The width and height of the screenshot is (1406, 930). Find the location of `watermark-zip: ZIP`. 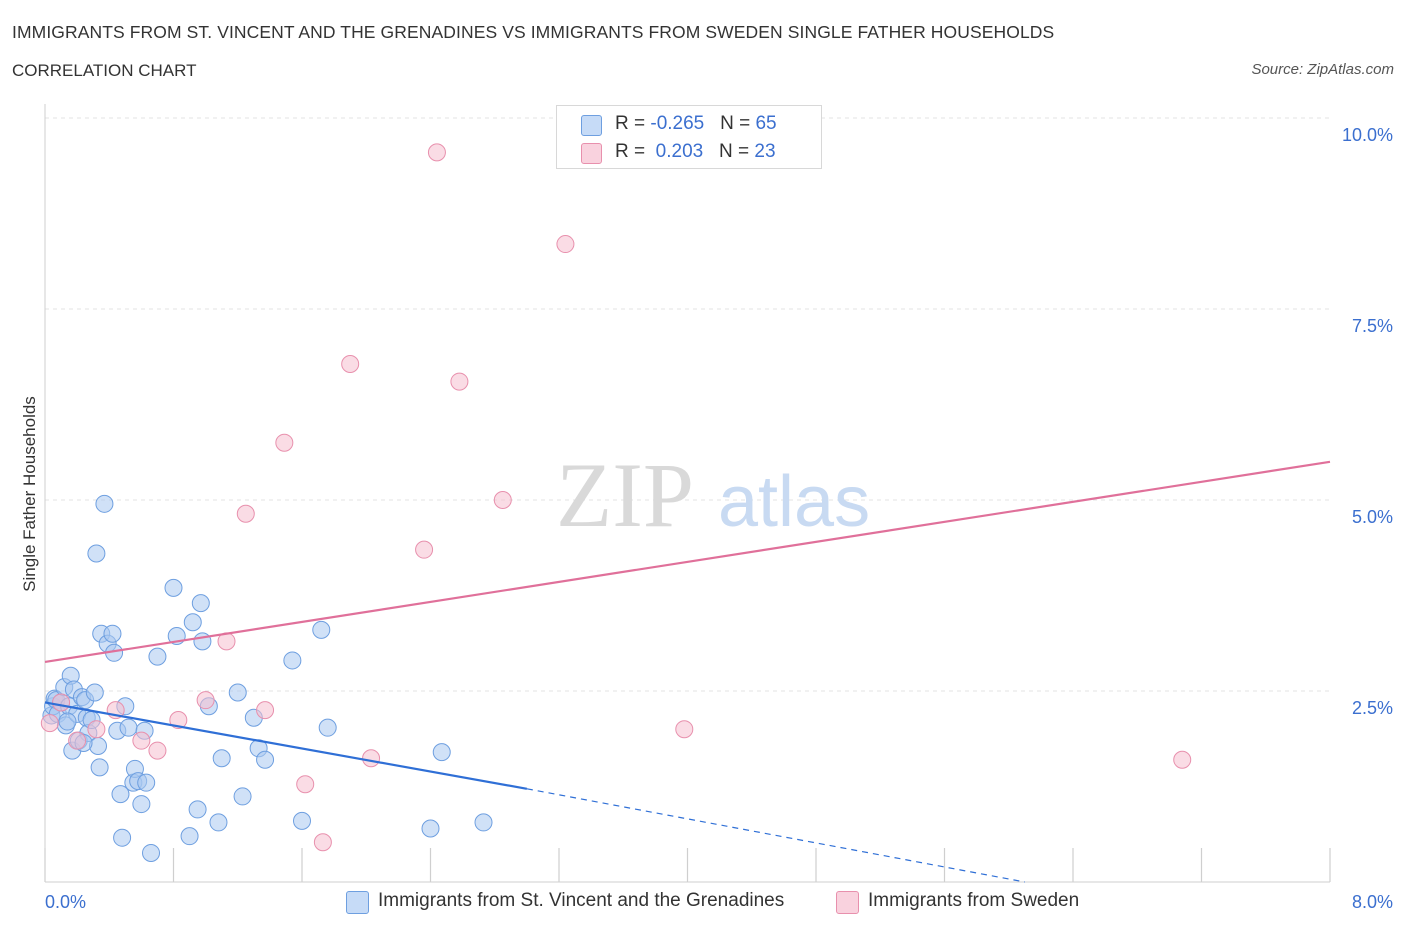

watermark-zip: ZIP is located at coordinates (625, 495).